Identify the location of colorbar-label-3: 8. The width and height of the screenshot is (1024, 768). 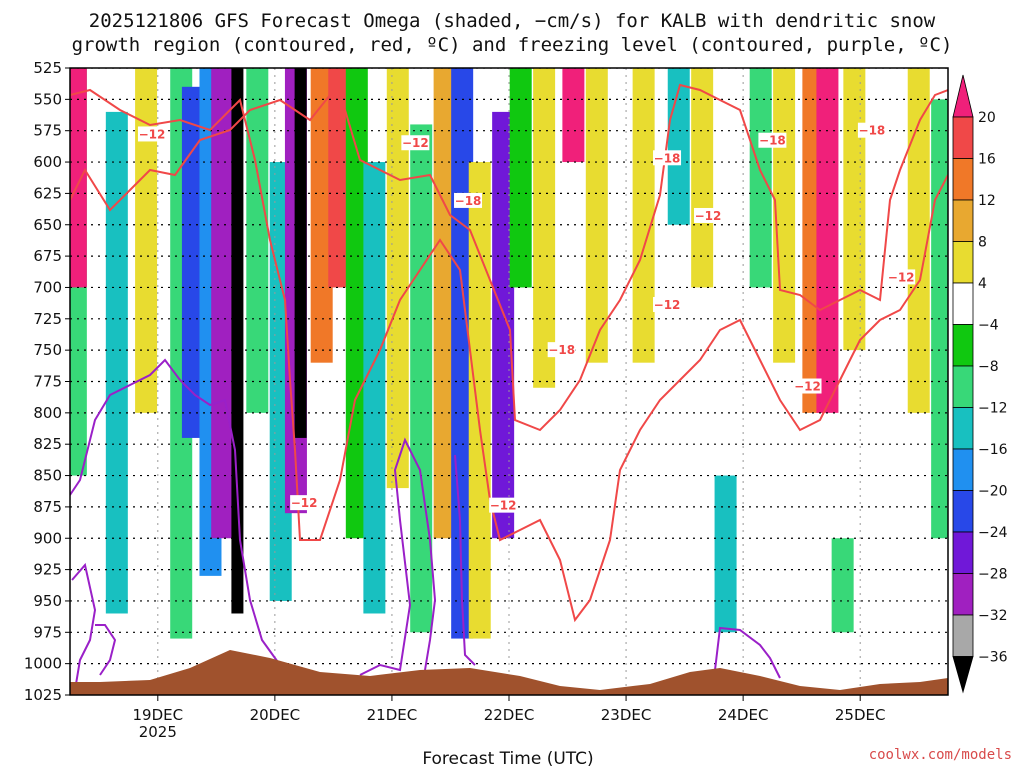
(982, 243).